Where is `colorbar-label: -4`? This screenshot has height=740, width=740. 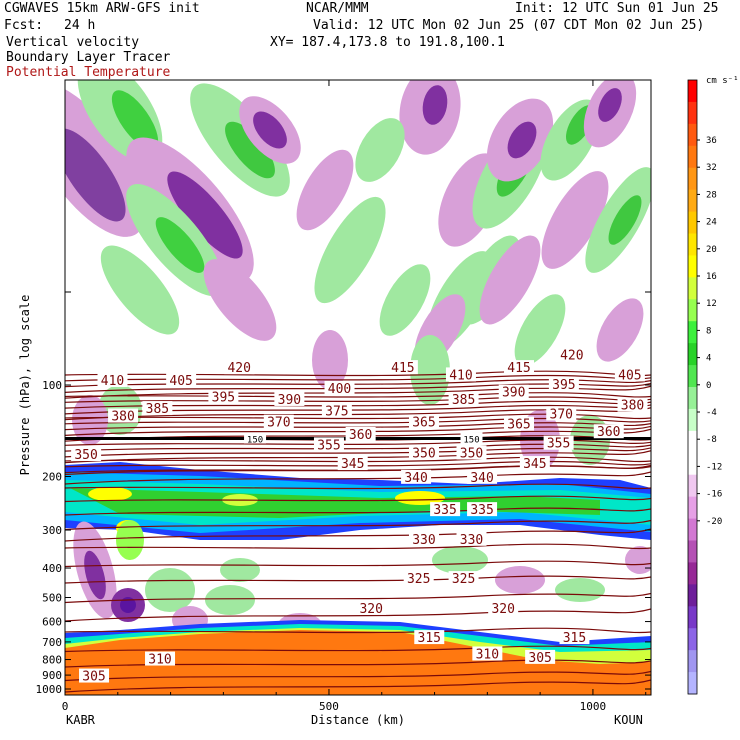
colorbar-label: -4 is located at coordinates (711, 413).